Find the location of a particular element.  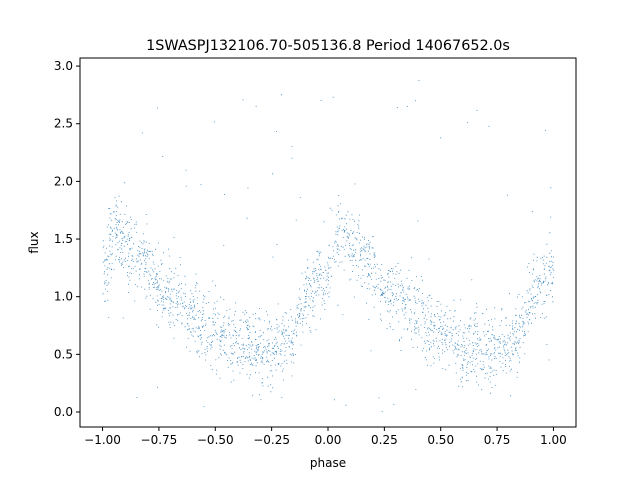

x-axis-label: phase is located at coordinates (328, 463).